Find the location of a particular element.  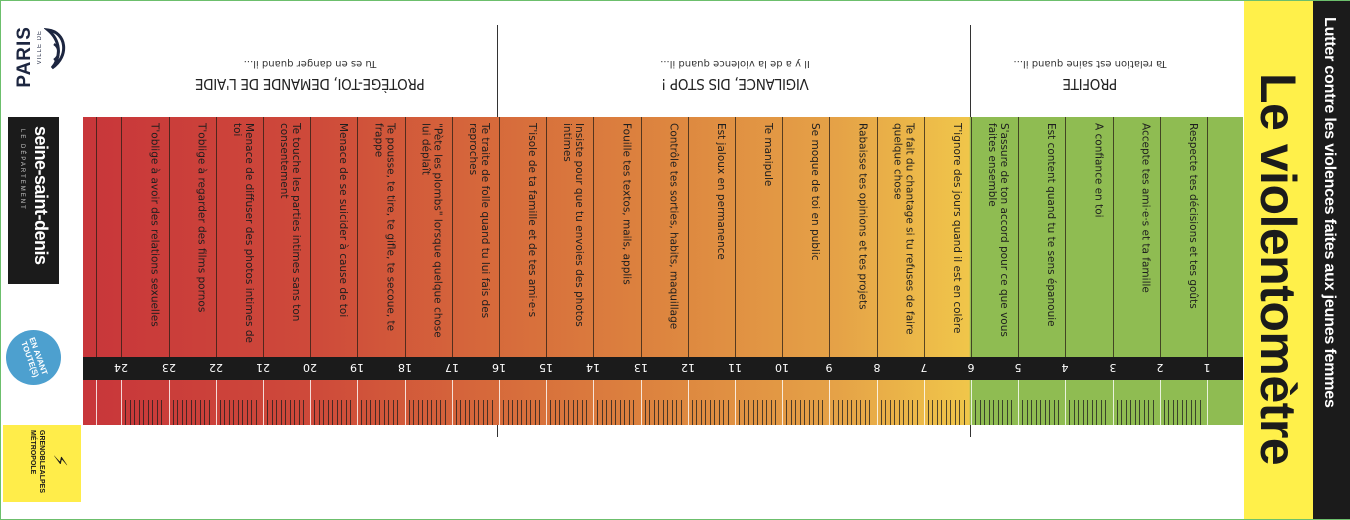

criterion-9: Se moque de toi en public is located at coordinates (815, 192).